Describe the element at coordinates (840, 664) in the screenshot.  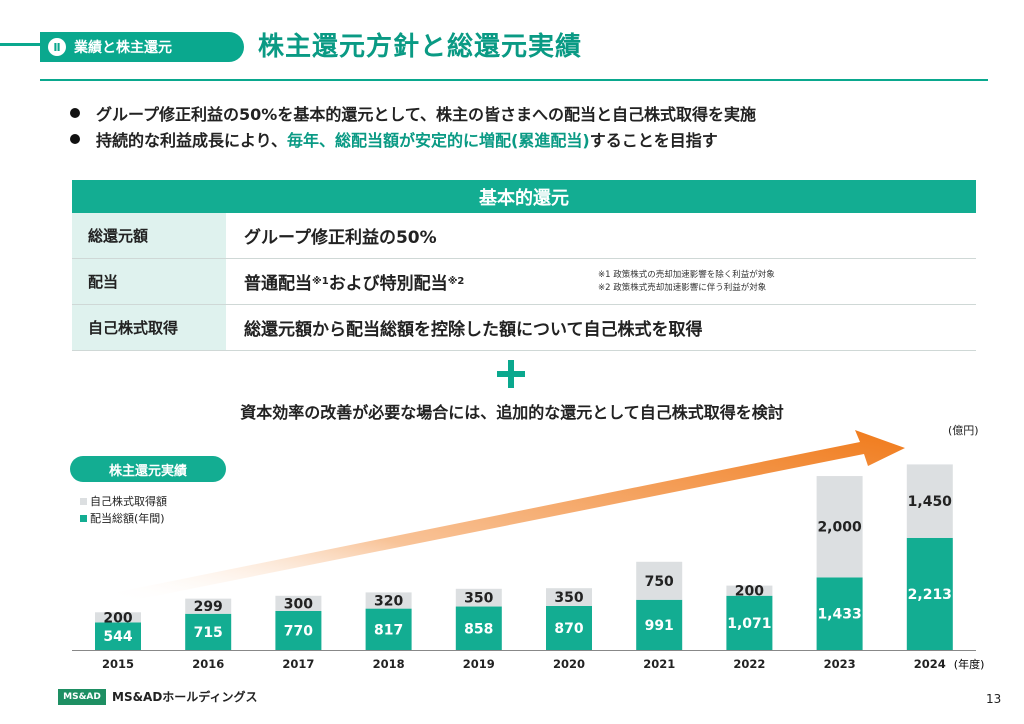
I see `x-tick-label: 2023` at that location.